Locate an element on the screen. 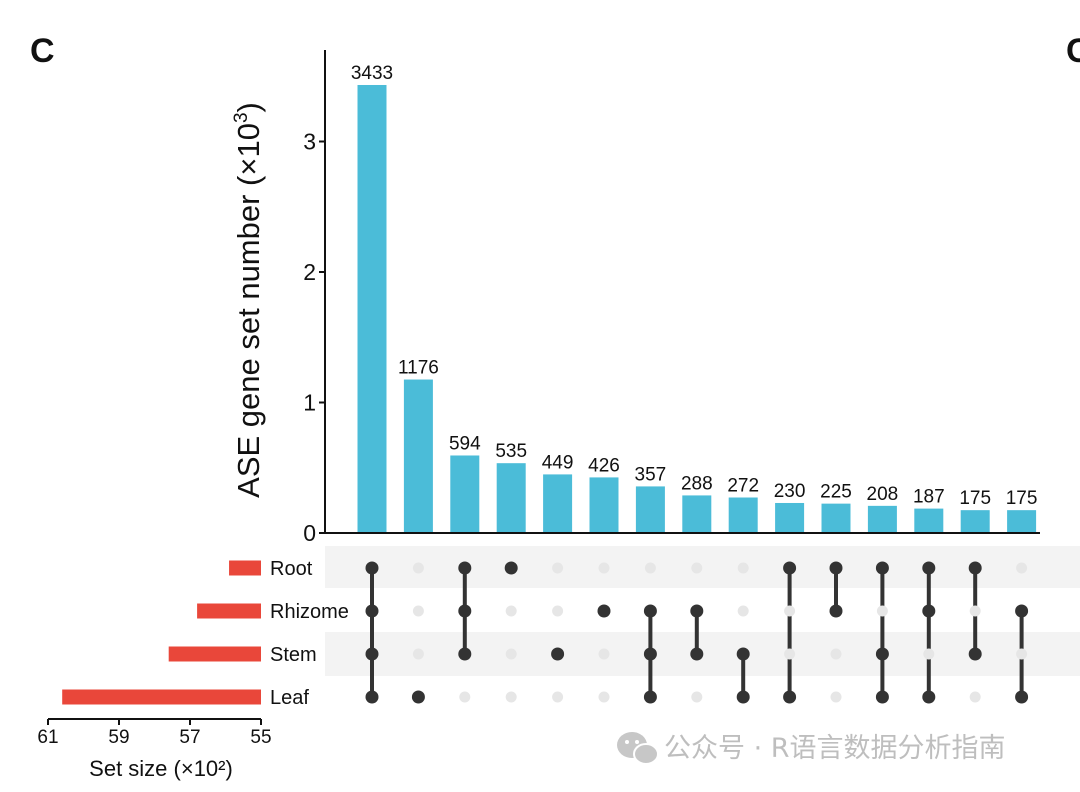  bar-value-label: 449 is located at coordinates (558, 462).